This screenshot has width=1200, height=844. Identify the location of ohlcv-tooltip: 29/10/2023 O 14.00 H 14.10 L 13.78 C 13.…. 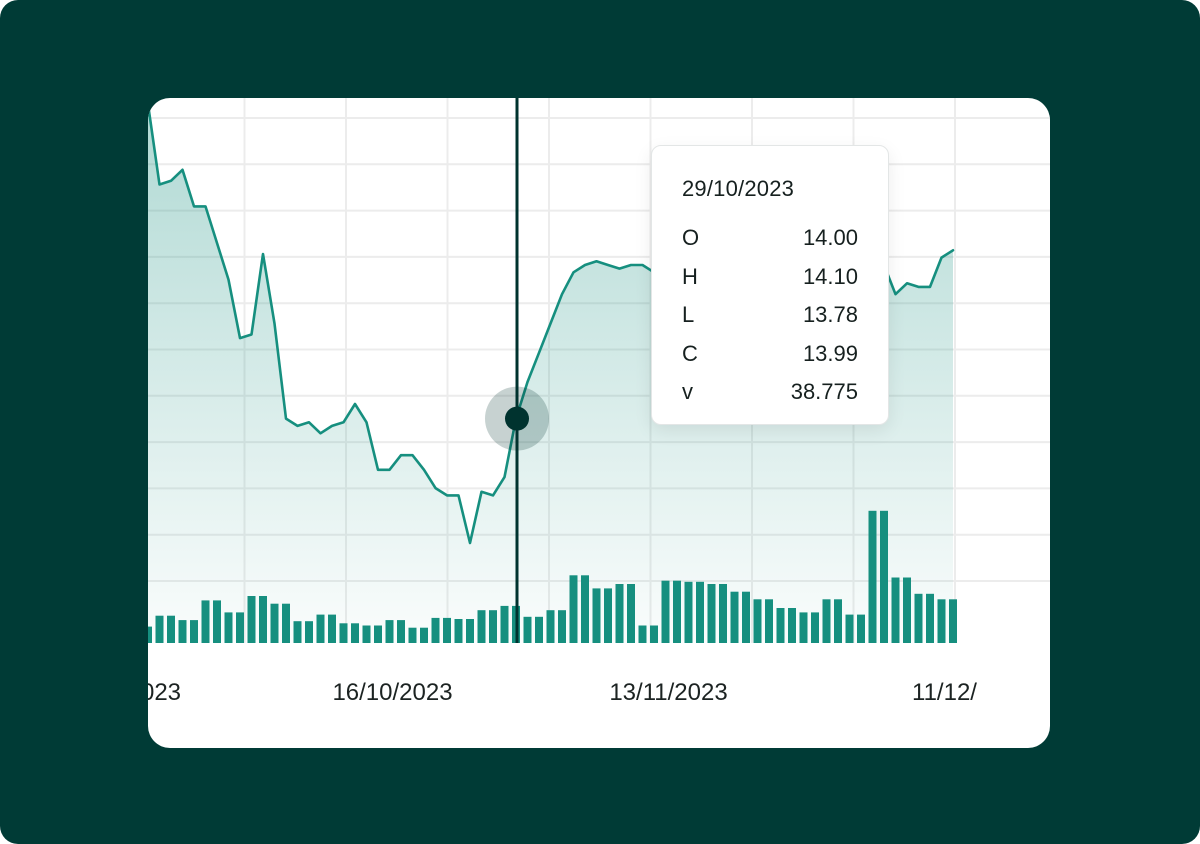
(770, 285).